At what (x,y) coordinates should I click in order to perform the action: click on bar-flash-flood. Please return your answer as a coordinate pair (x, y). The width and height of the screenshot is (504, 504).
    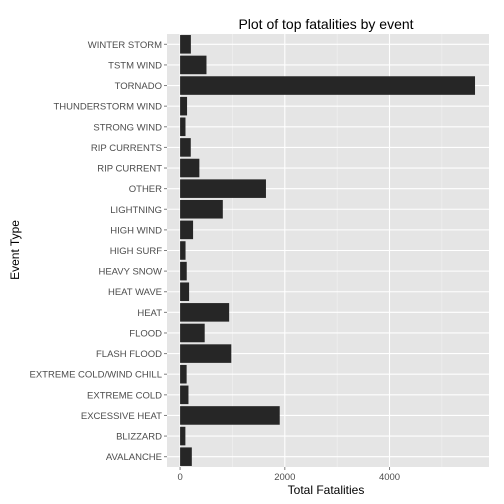
    Looking at the image, I should click on (206, 353).